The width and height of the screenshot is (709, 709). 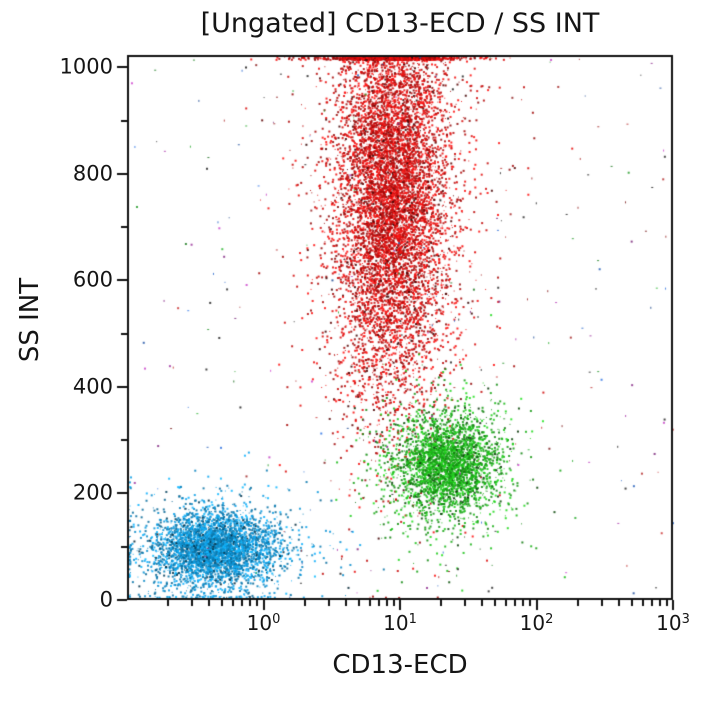 What do you see at coordinates (86, 66) in the screenshot?
I see `y-tick-label: 1000` at bounding box center [86, 66].